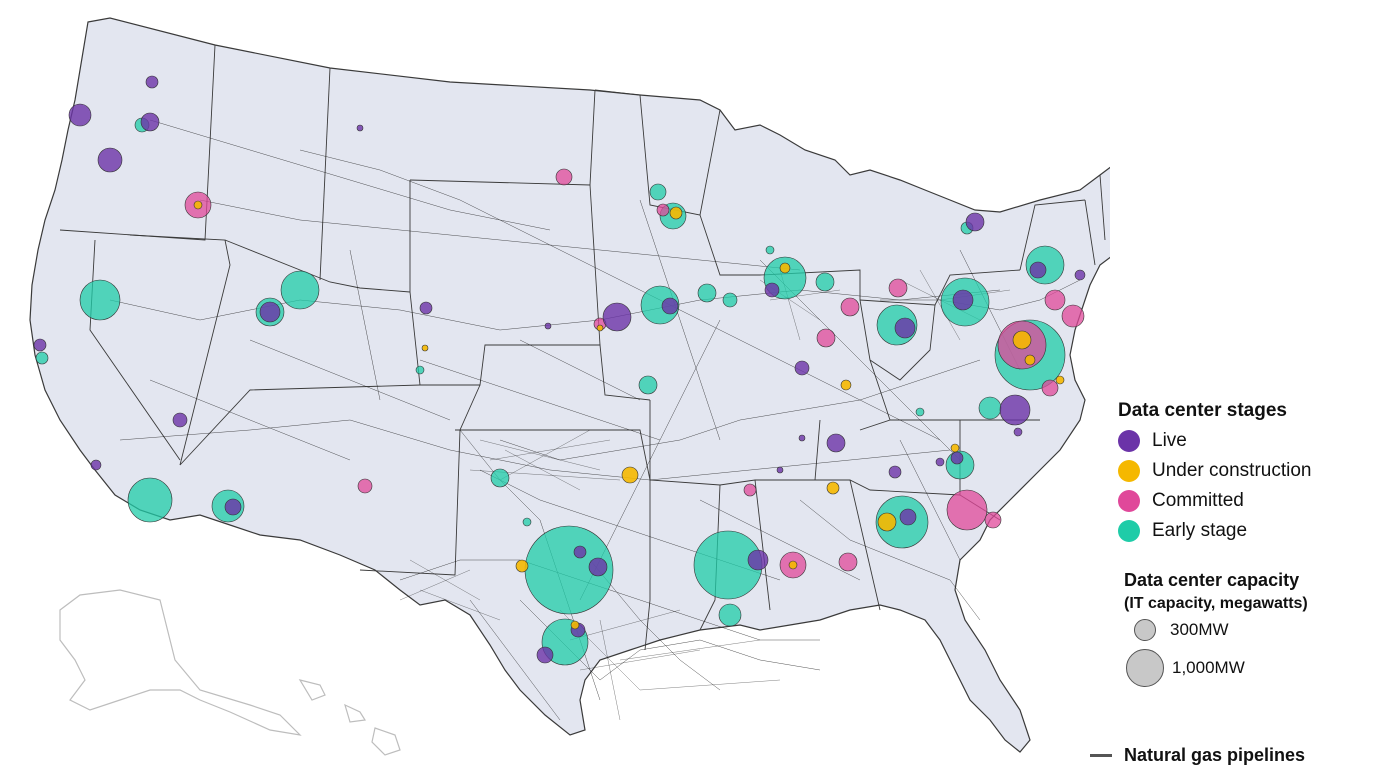 The height and width of the screenshot is (775, 1385). What do you see at coordinates (1145, 668) in the screenshot?
I see `capacity-1000-swatch` at bounding box center [1145, 668].